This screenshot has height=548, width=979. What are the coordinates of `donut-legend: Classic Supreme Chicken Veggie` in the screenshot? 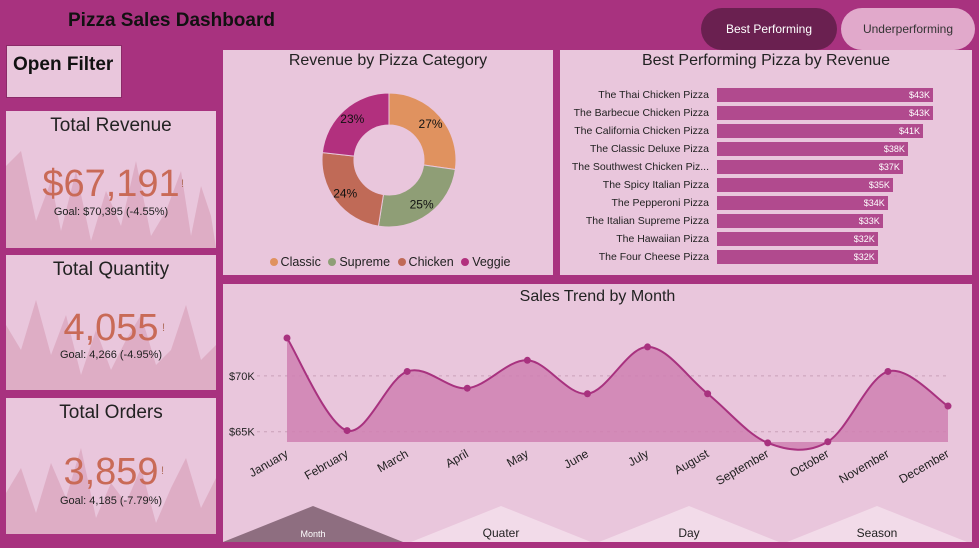 It's located at (388, 262).